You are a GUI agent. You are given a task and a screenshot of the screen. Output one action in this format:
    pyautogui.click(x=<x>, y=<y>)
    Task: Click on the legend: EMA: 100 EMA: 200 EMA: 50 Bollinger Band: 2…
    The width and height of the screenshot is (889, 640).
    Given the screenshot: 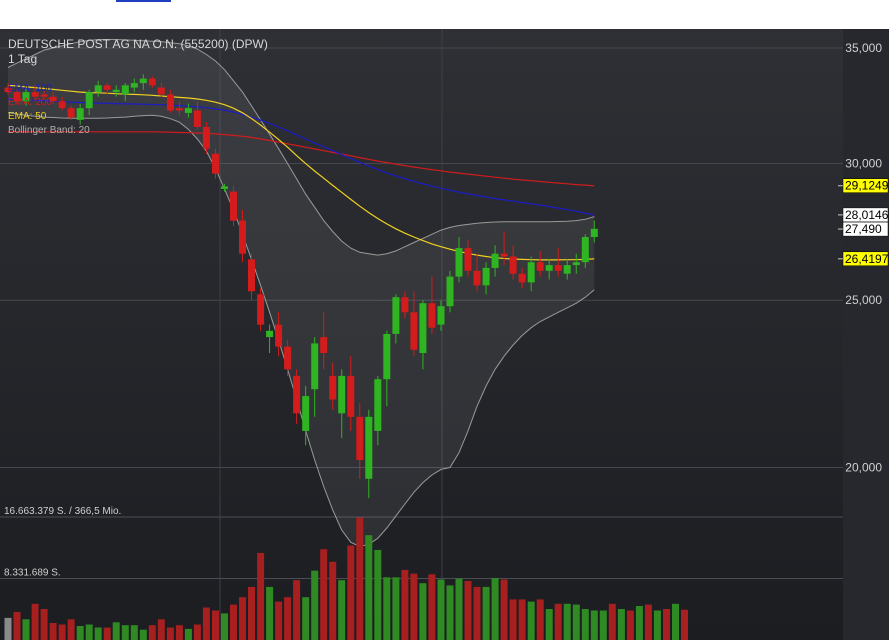 What is the action you would take?
    pyautogui.click(x=49, y=109)
    